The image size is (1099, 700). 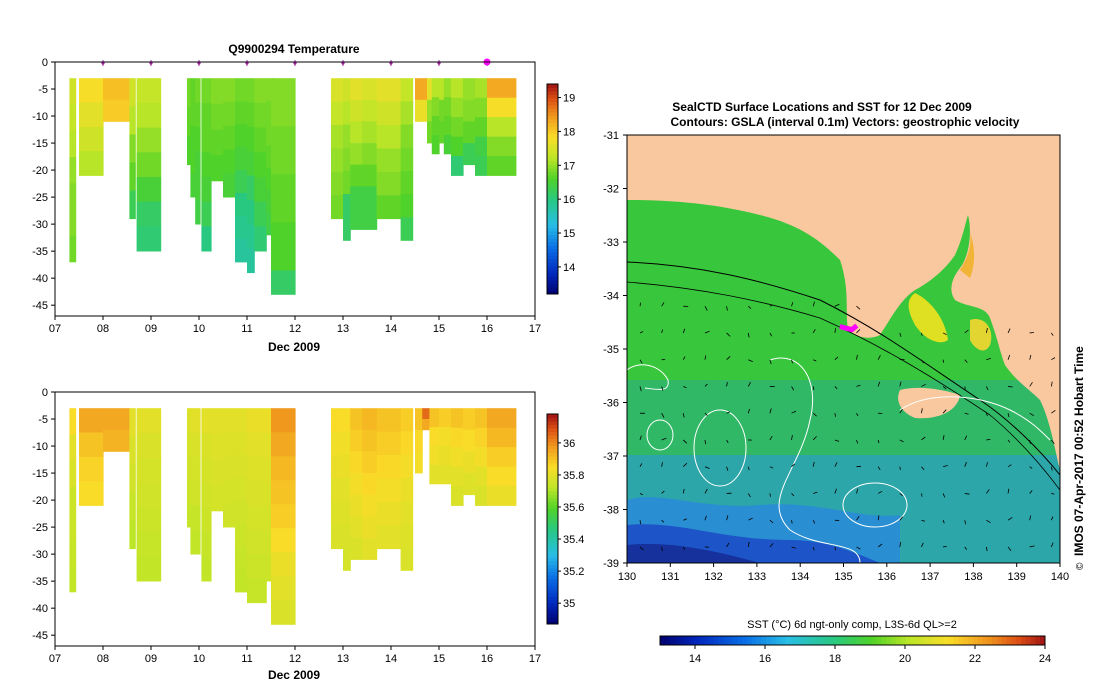 I want to click on lat-tick-label: -35, so click(x=611, y=350).